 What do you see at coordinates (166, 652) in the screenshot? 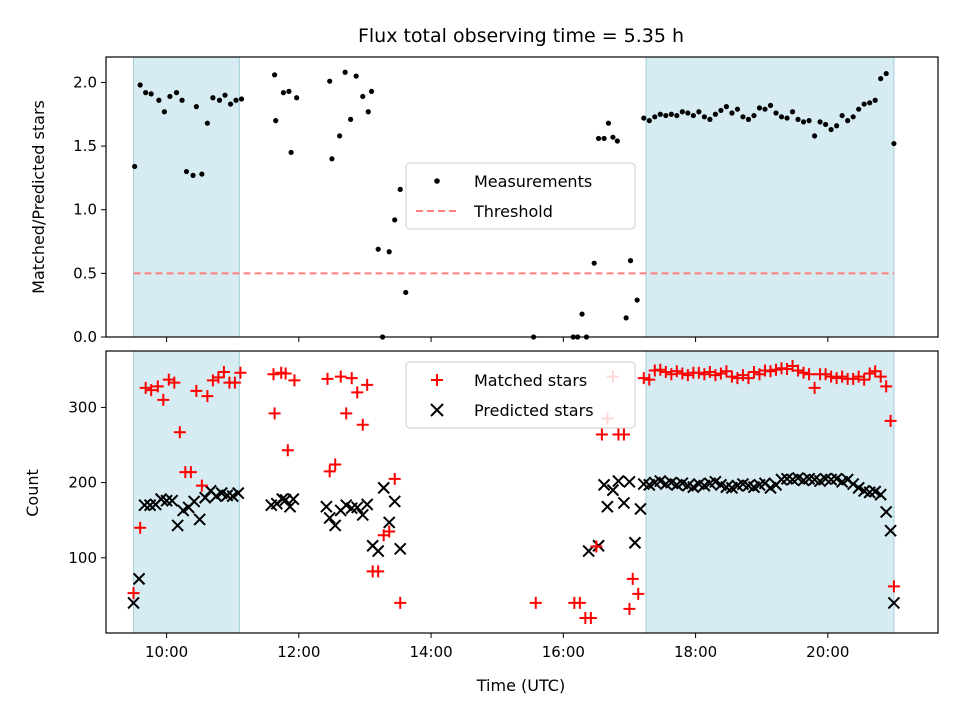
I see `x-tick-label: 10:00` at bounding box center [166, 652].